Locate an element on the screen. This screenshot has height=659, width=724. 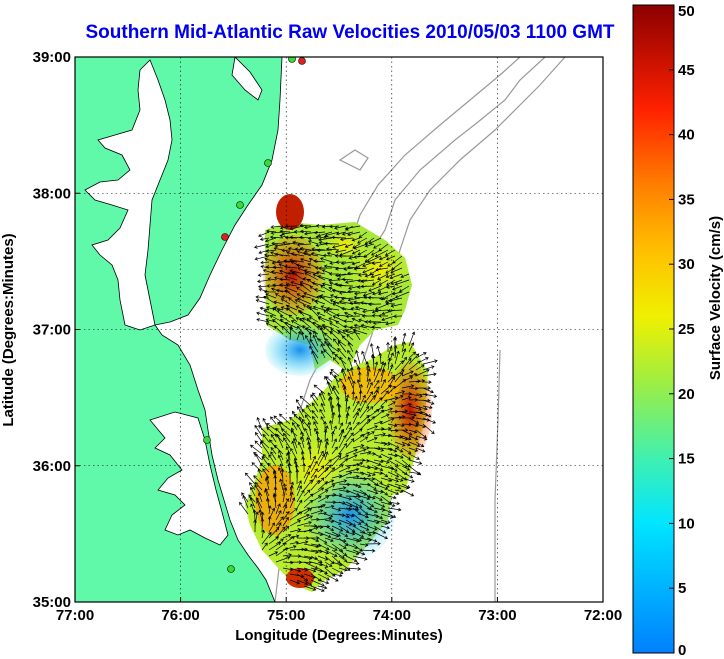
pamlico-sound is located at coordinates (189, 478).